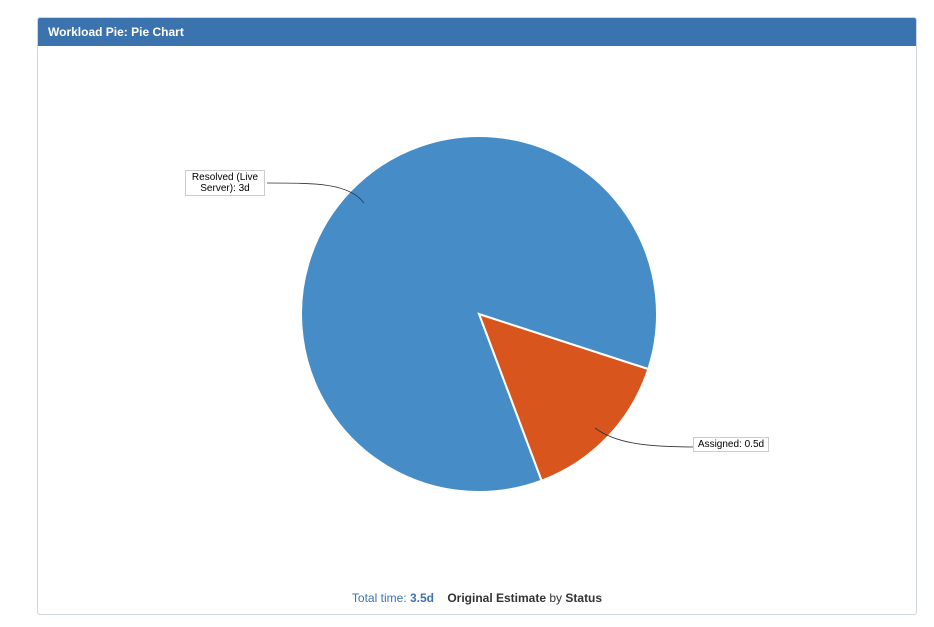 Image resolution: width=934 pixels, height=627 pixels. Describe the element at coordinates (225, 183) in the screenshot. I see `slice-label-resolved: Resolved (Live Server): 3d` at that location.